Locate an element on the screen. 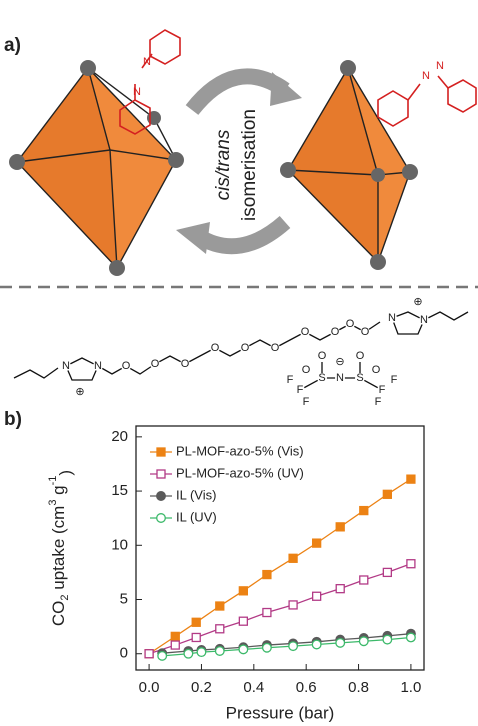 The image size is (478, 726). y-tick-label: 20 is located at coordinates (119, 436).